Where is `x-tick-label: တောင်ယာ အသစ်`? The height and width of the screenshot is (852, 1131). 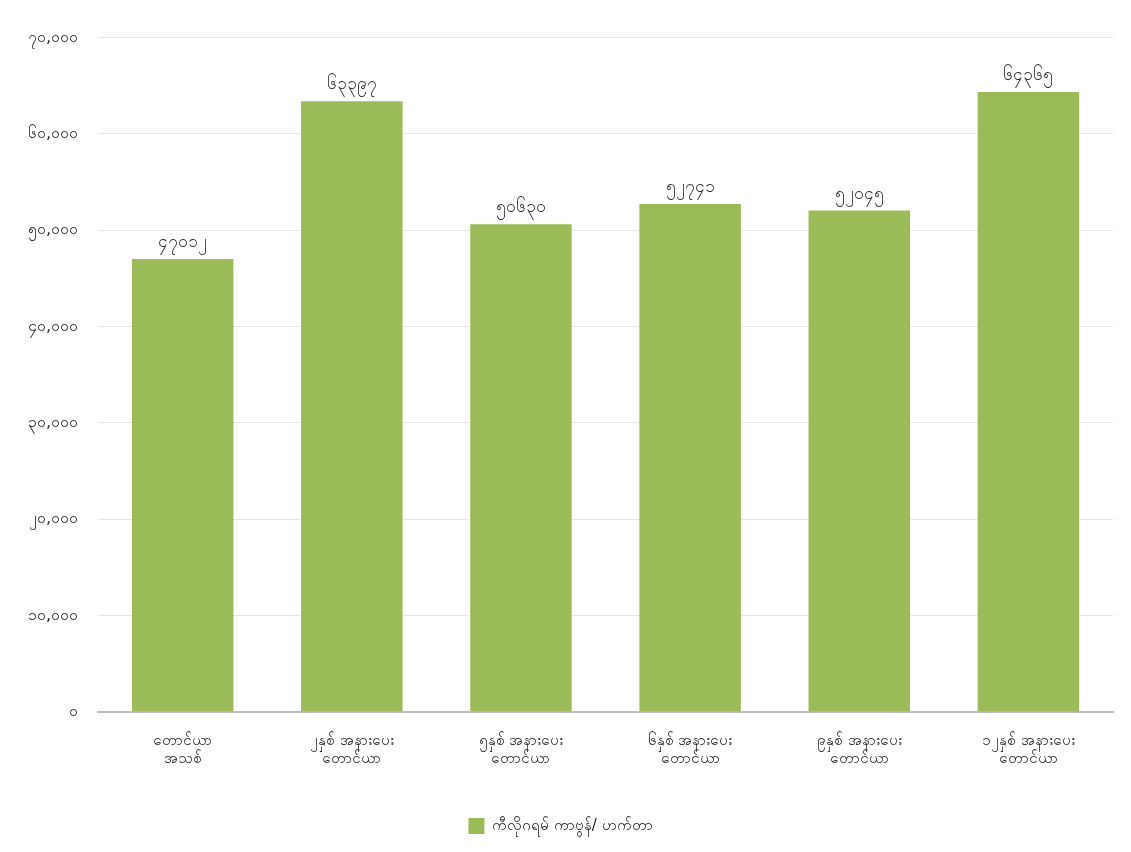
x-tick-label: တောင်ယာ အသစ် is located at coordinates (183, 748).